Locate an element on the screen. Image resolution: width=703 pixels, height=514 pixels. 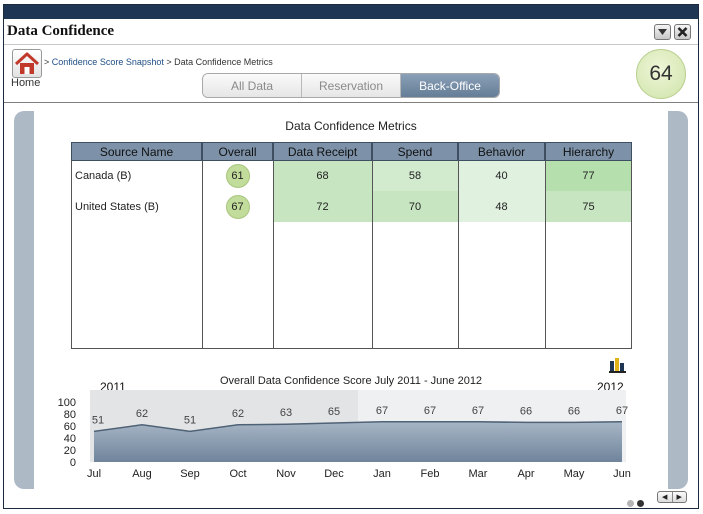
pager-dot-active is located at coordinates (640, 503).